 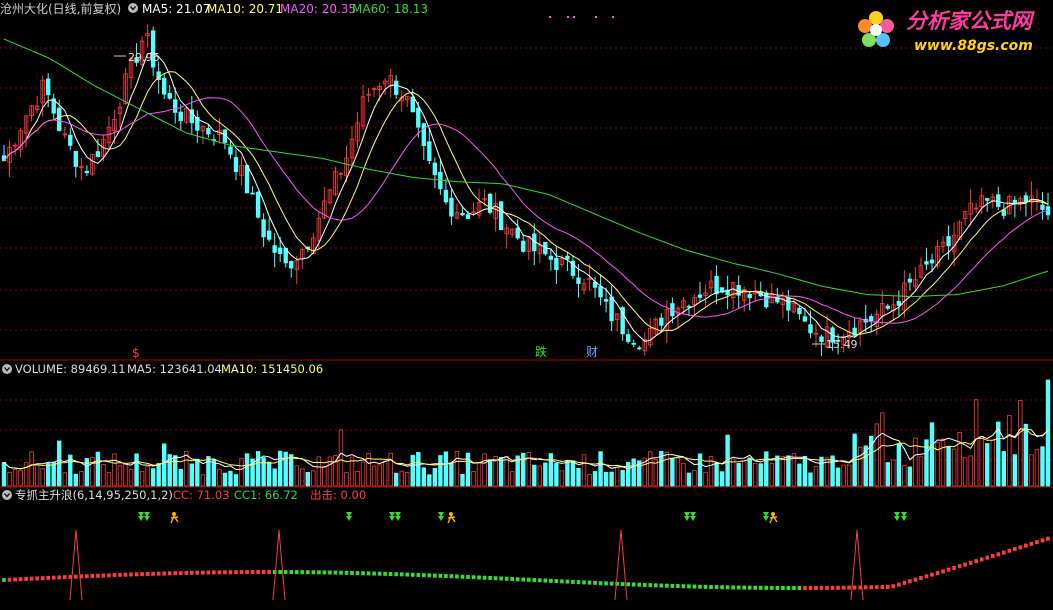 What do you see at coordinates (7, 495) in the screenshot?
I see `indicator-collapse-icon` at bounding box center [7, 495].